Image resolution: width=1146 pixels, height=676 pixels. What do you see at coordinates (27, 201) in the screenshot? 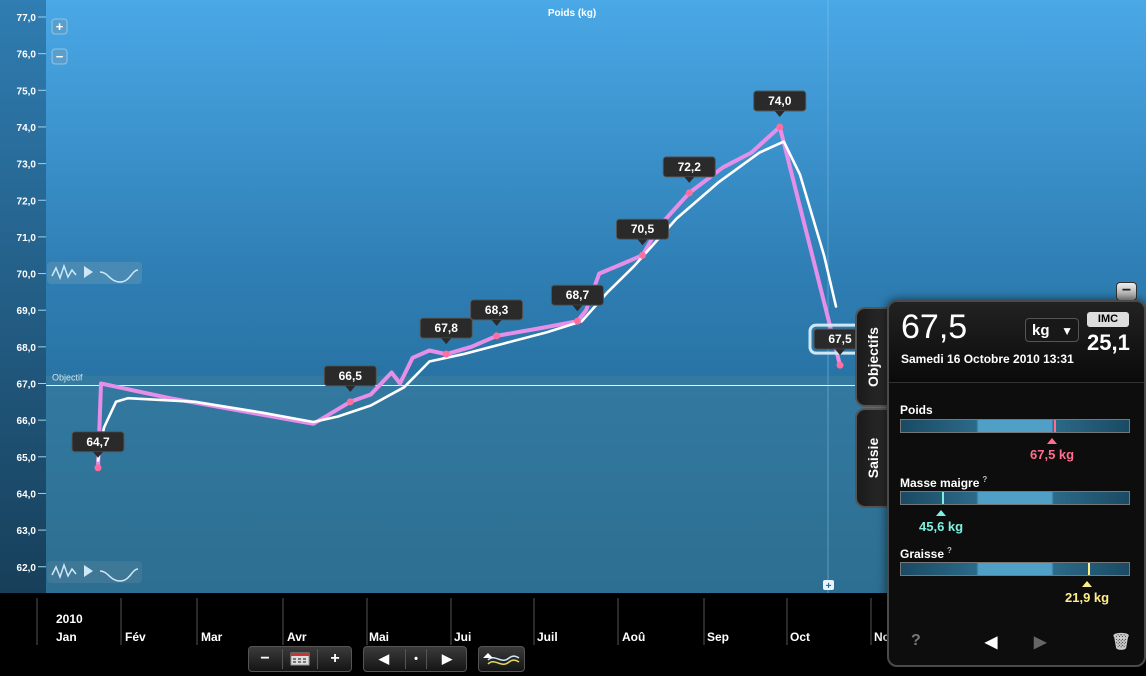
I see `y-tick-label: 72,0` at bounding box center [27, 201].